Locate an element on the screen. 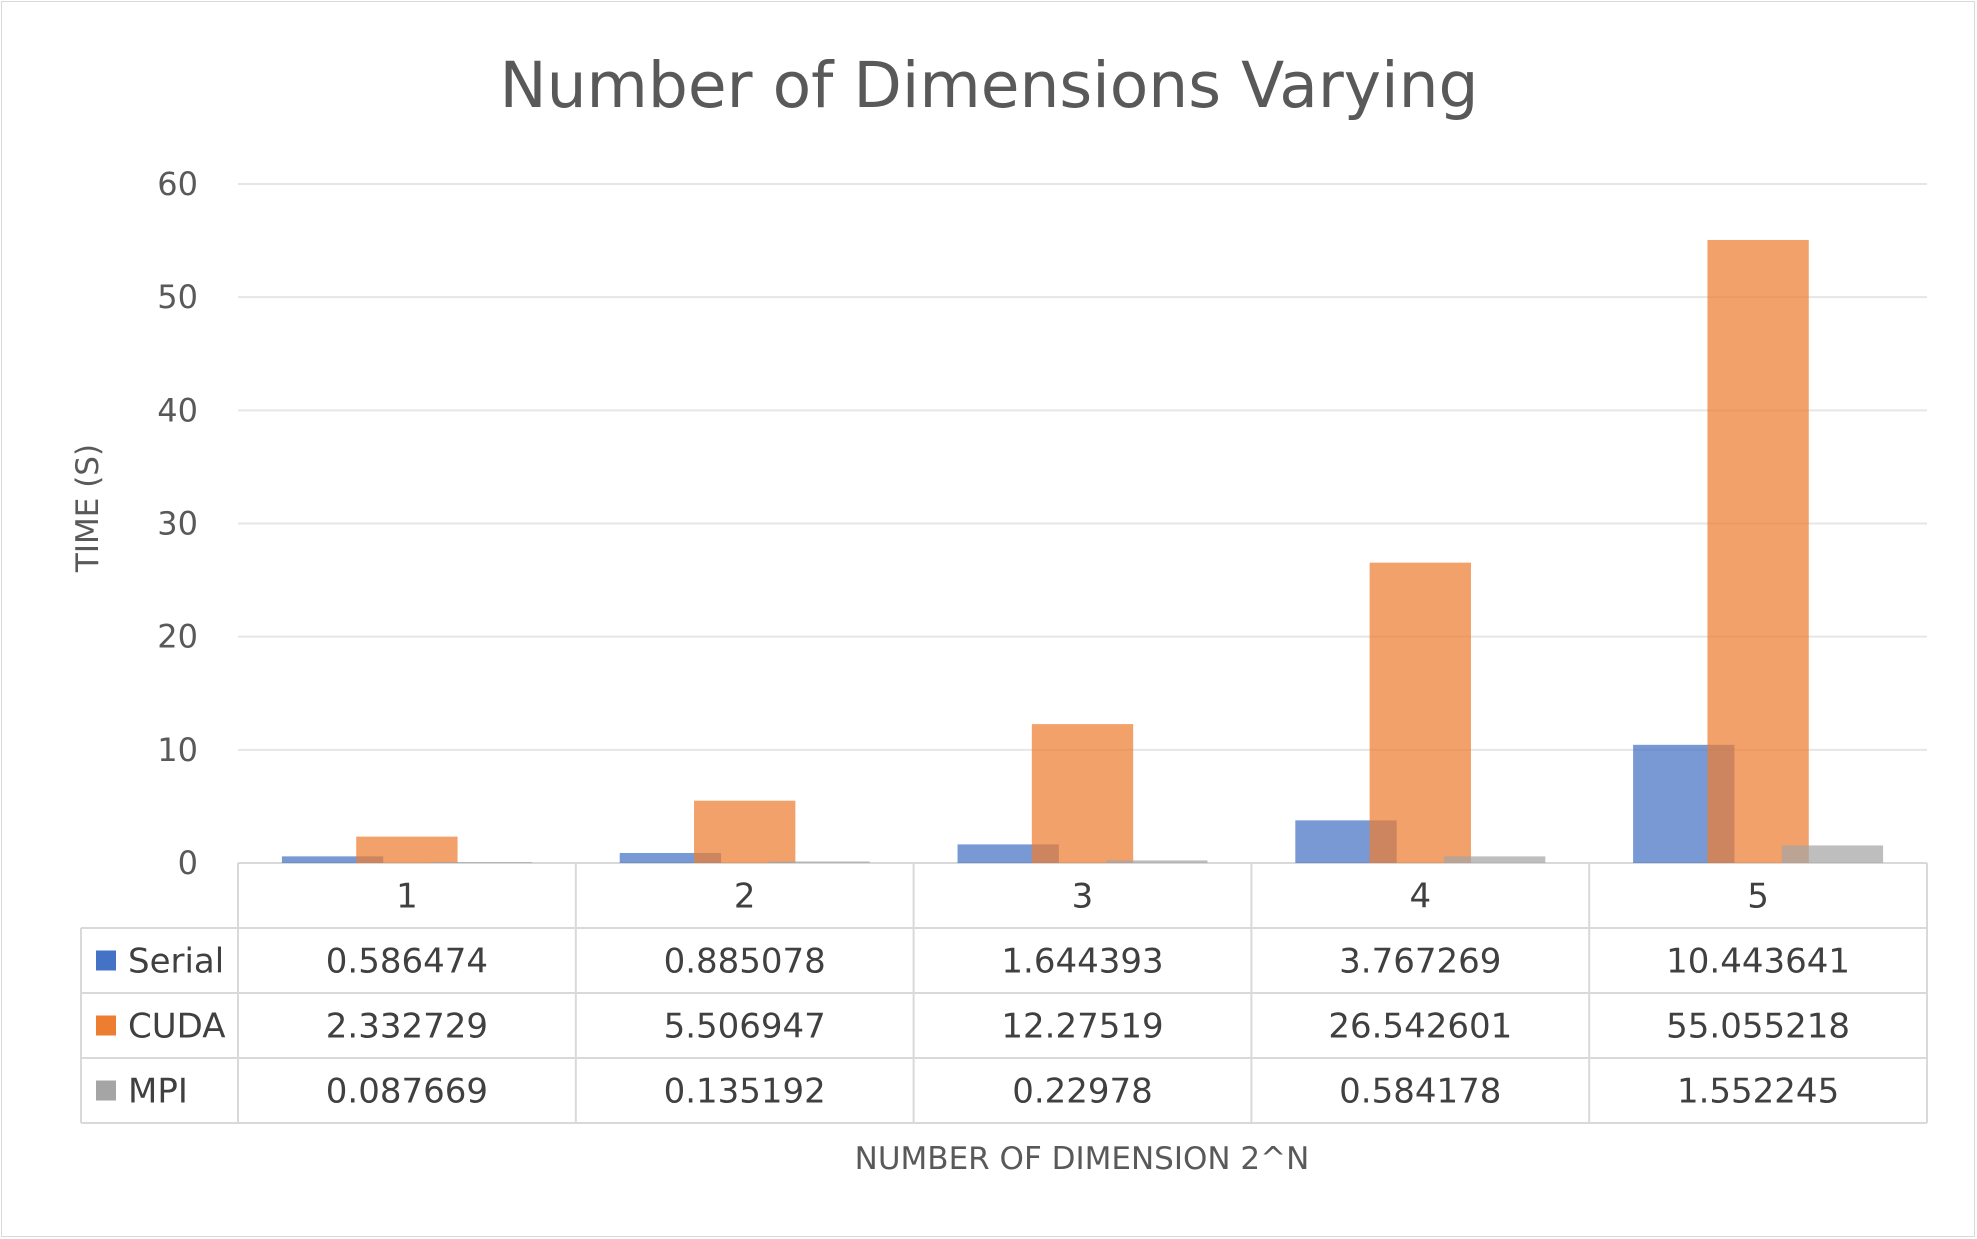  legend-label-cuda: CUDA is located at coordinates (176, 1027).